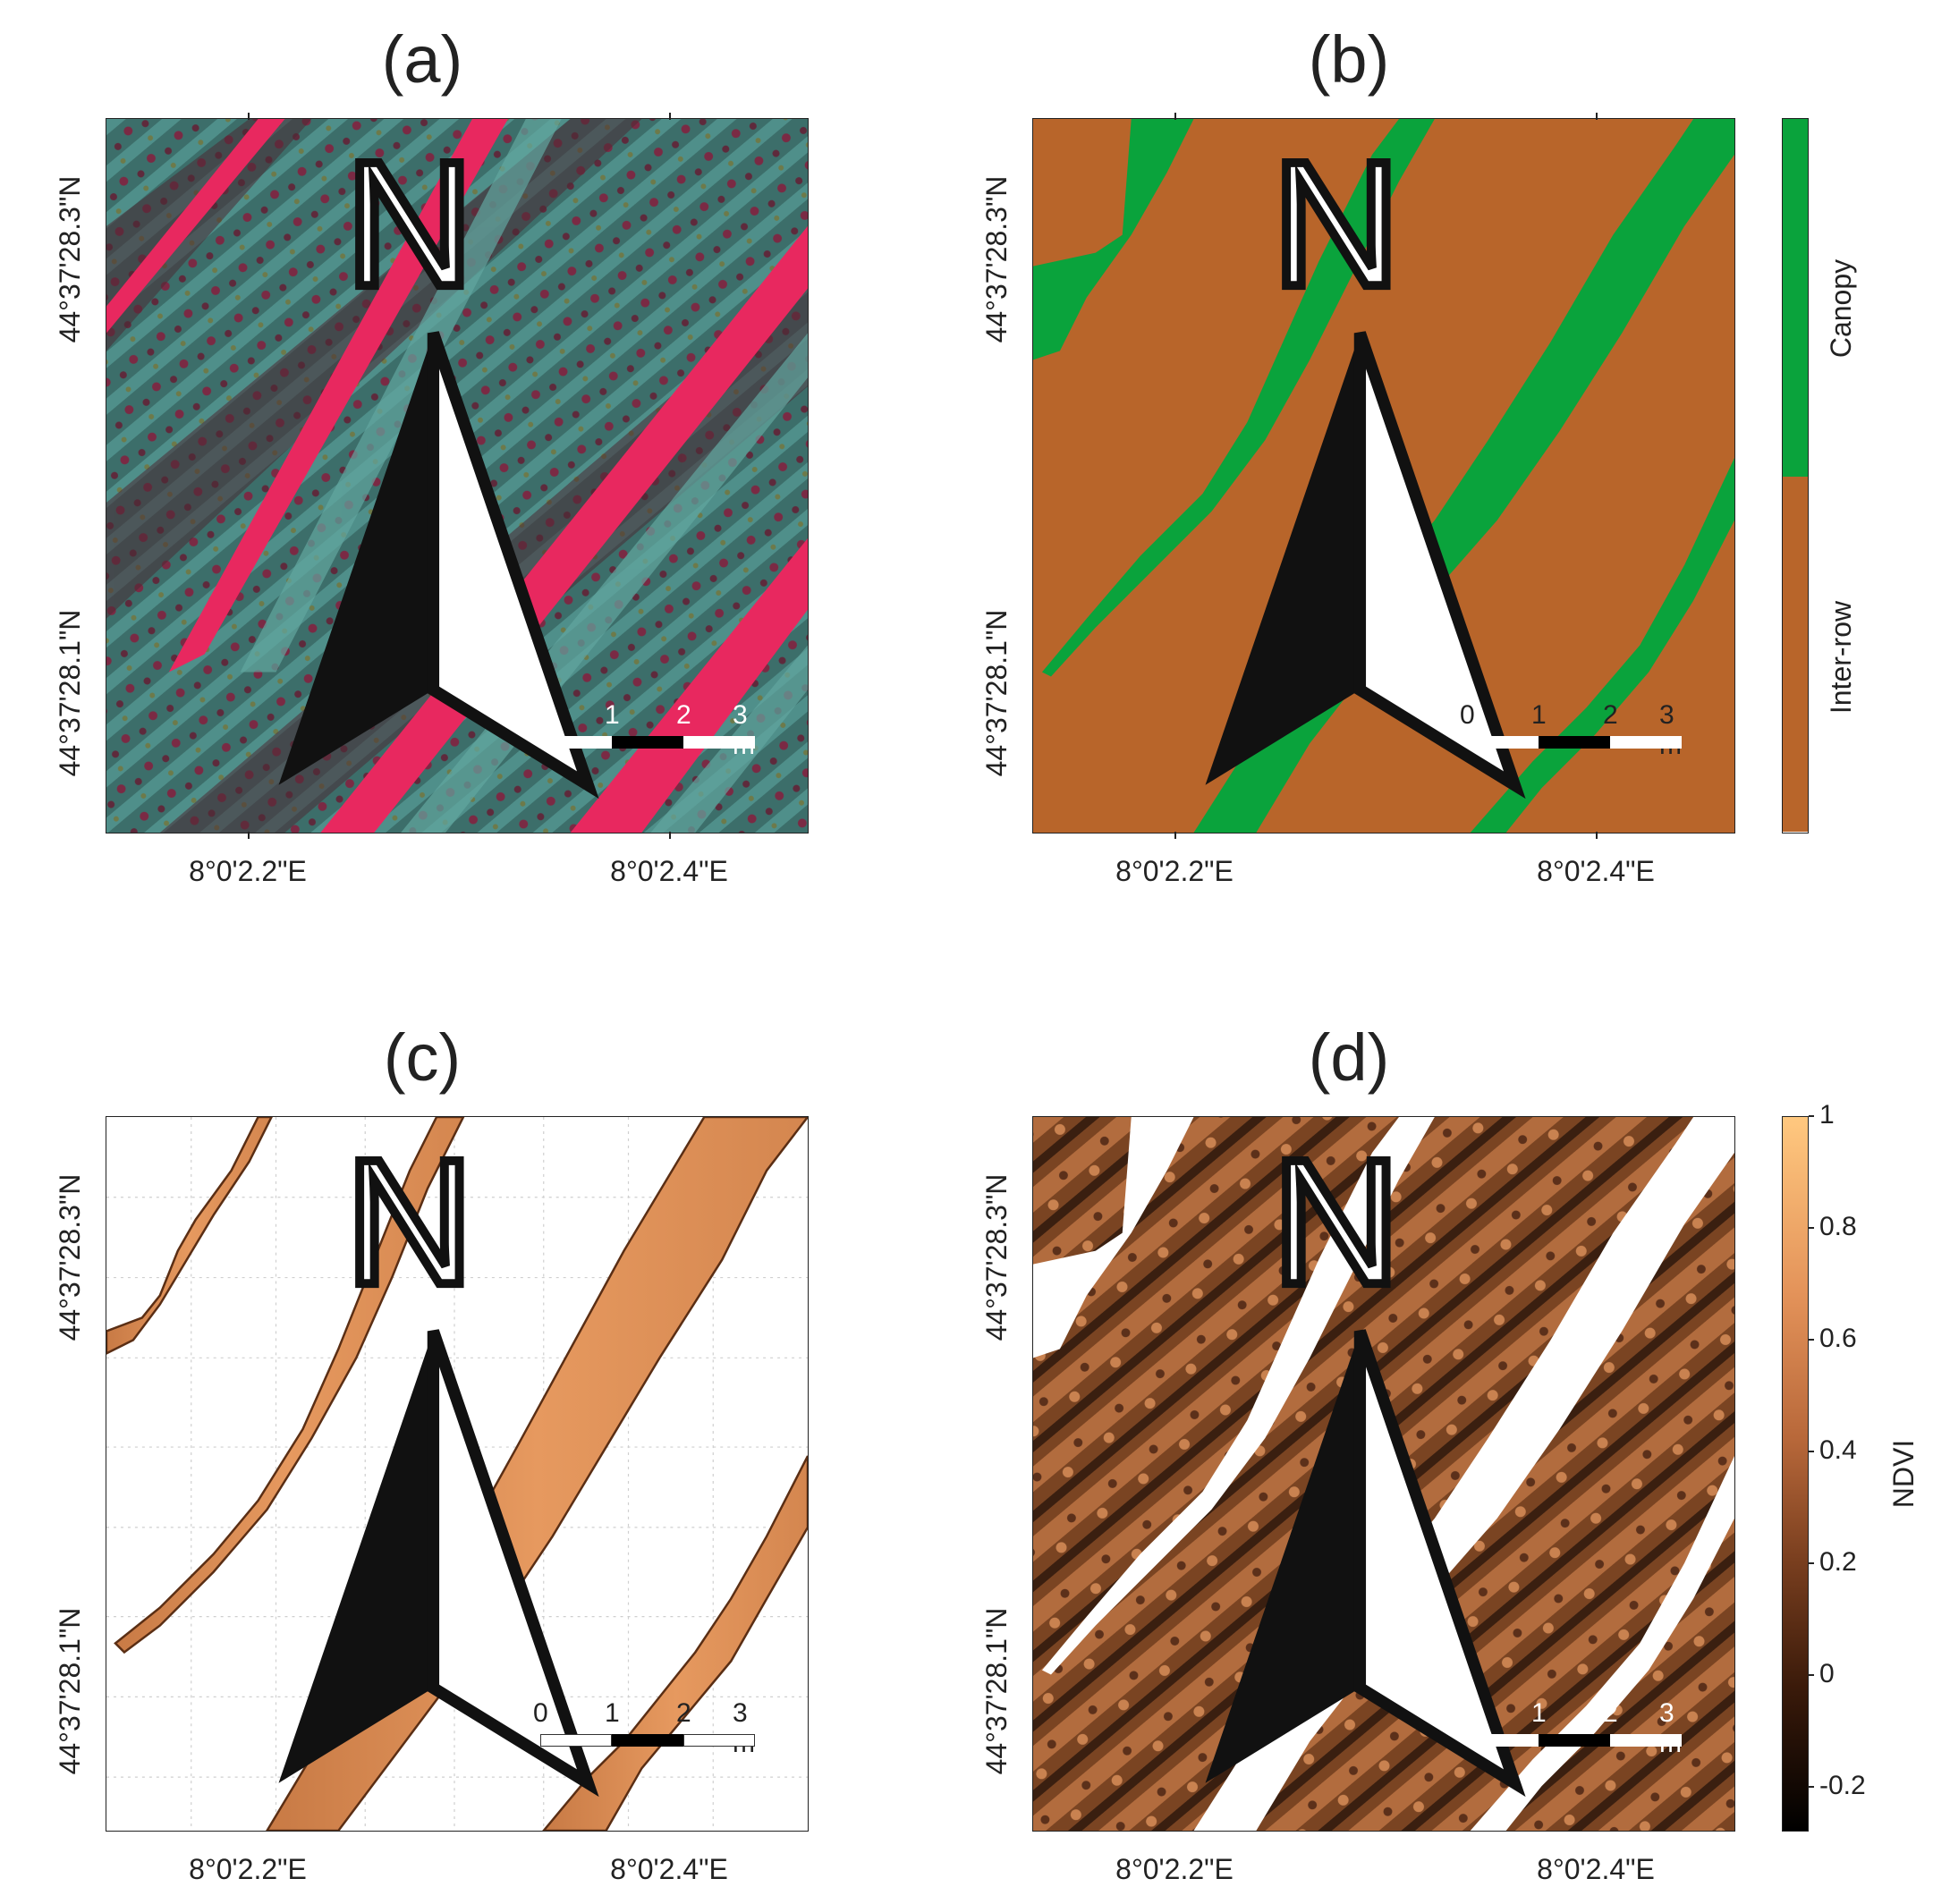  What do you see at coordinates (1841, 308) in the screenshot?
I see `legend-label-canopy: Canopy` at bounding box center [1841, 308].